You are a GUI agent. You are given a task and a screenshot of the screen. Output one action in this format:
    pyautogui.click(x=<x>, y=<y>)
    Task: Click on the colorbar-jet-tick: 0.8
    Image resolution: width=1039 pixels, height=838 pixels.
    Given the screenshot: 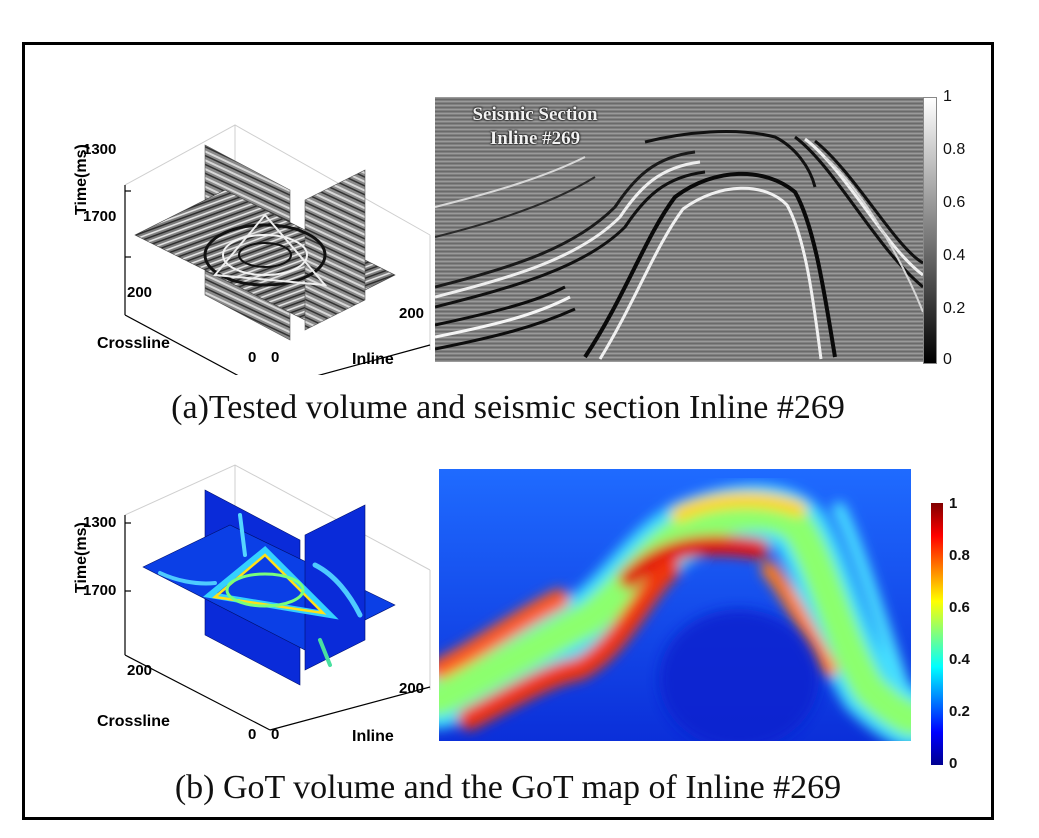 What is the action you would take?
    pyautogui.click(x=959, y=555)
    